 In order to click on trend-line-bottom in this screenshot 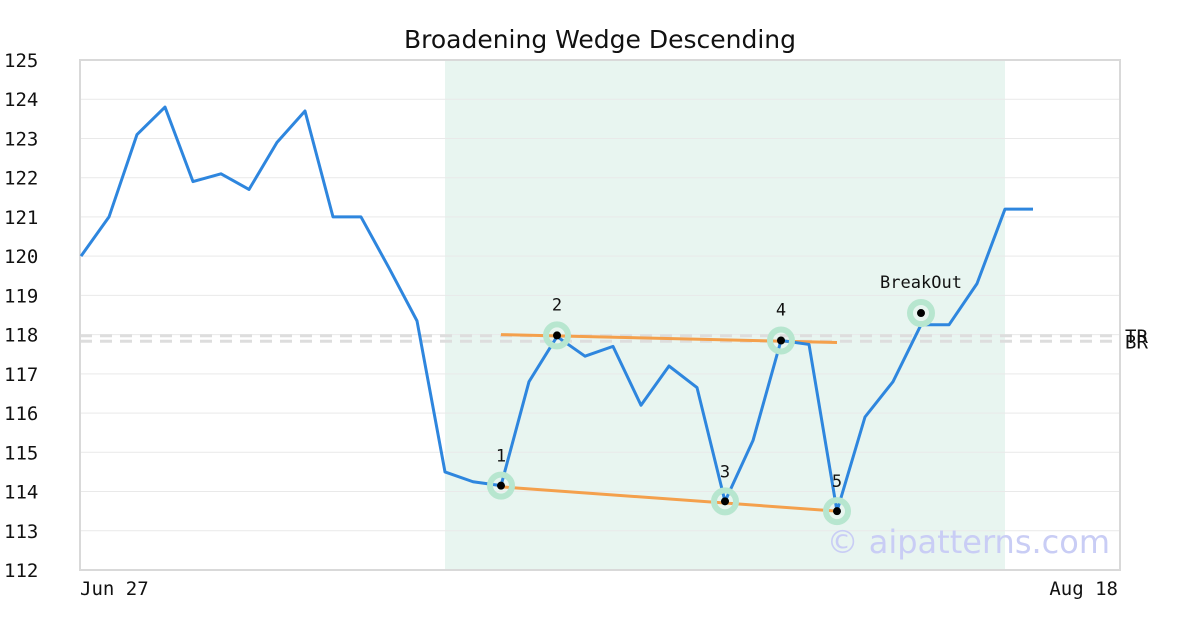, I will do `click(669, 499)`.